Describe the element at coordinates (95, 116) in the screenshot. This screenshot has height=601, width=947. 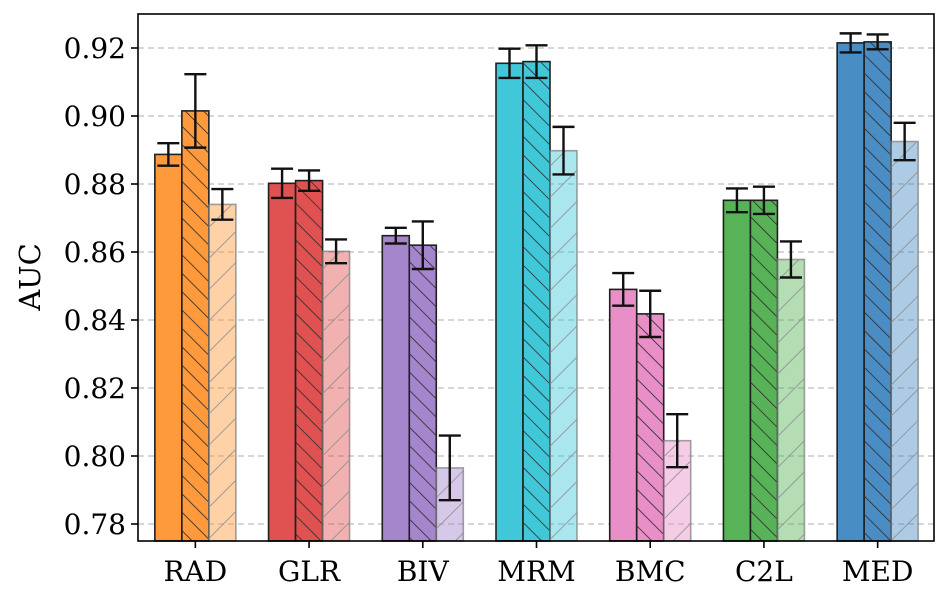
I see `y-tick-label: 0.90` at that location.